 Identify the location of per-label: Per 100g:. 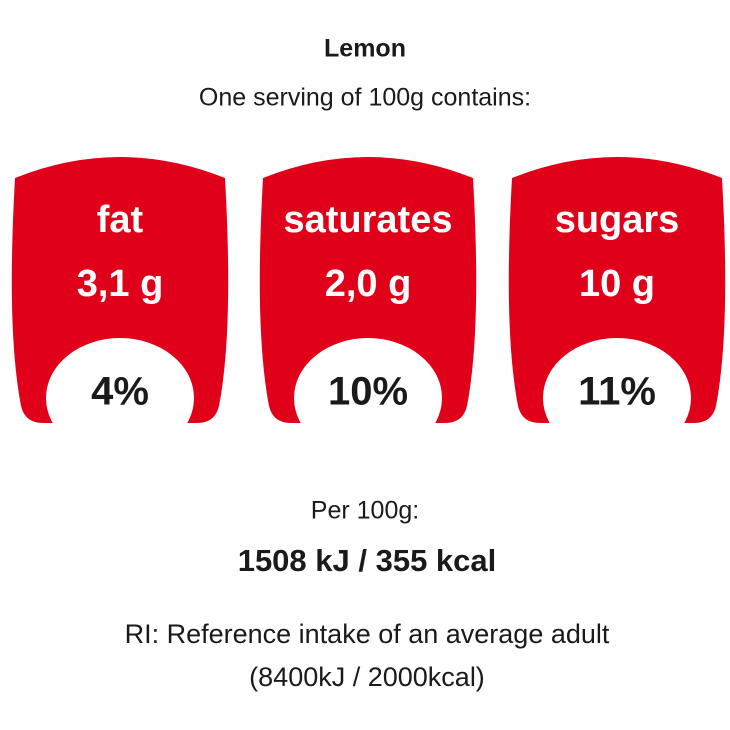
(365, 511).